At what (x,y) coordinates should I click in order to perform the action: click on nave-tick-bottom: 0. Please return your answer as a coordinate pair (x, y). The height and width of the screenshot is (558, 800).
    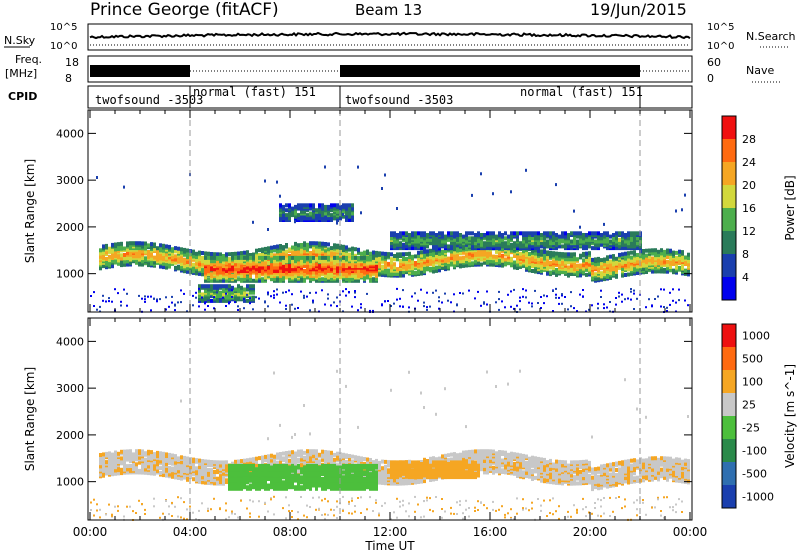
    Looking at the image, I should click on (710, 78).